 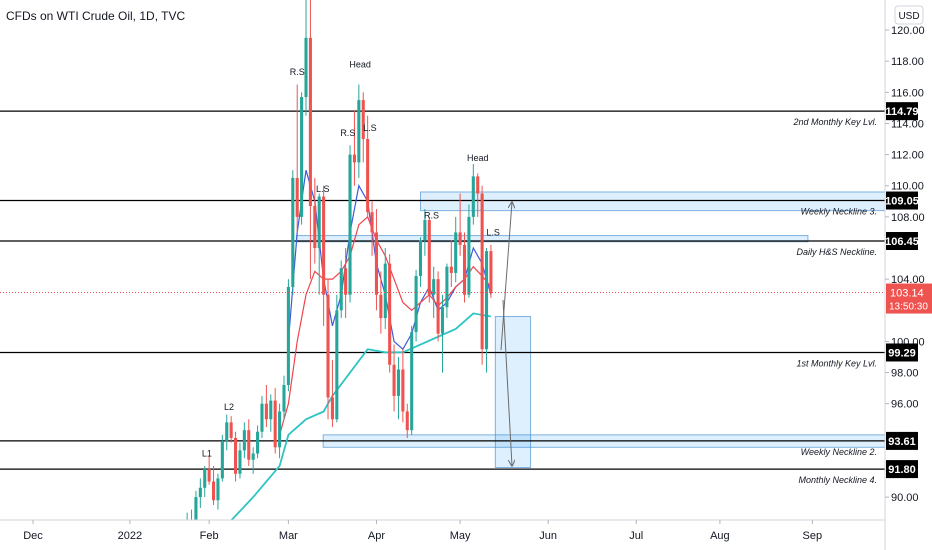 What do you see at coordinates (95, 16) in the screenshot?
I see `chart-title: CFDs on WTI Crude Oil, 1D, TVC` at bounding box center [95, 16].